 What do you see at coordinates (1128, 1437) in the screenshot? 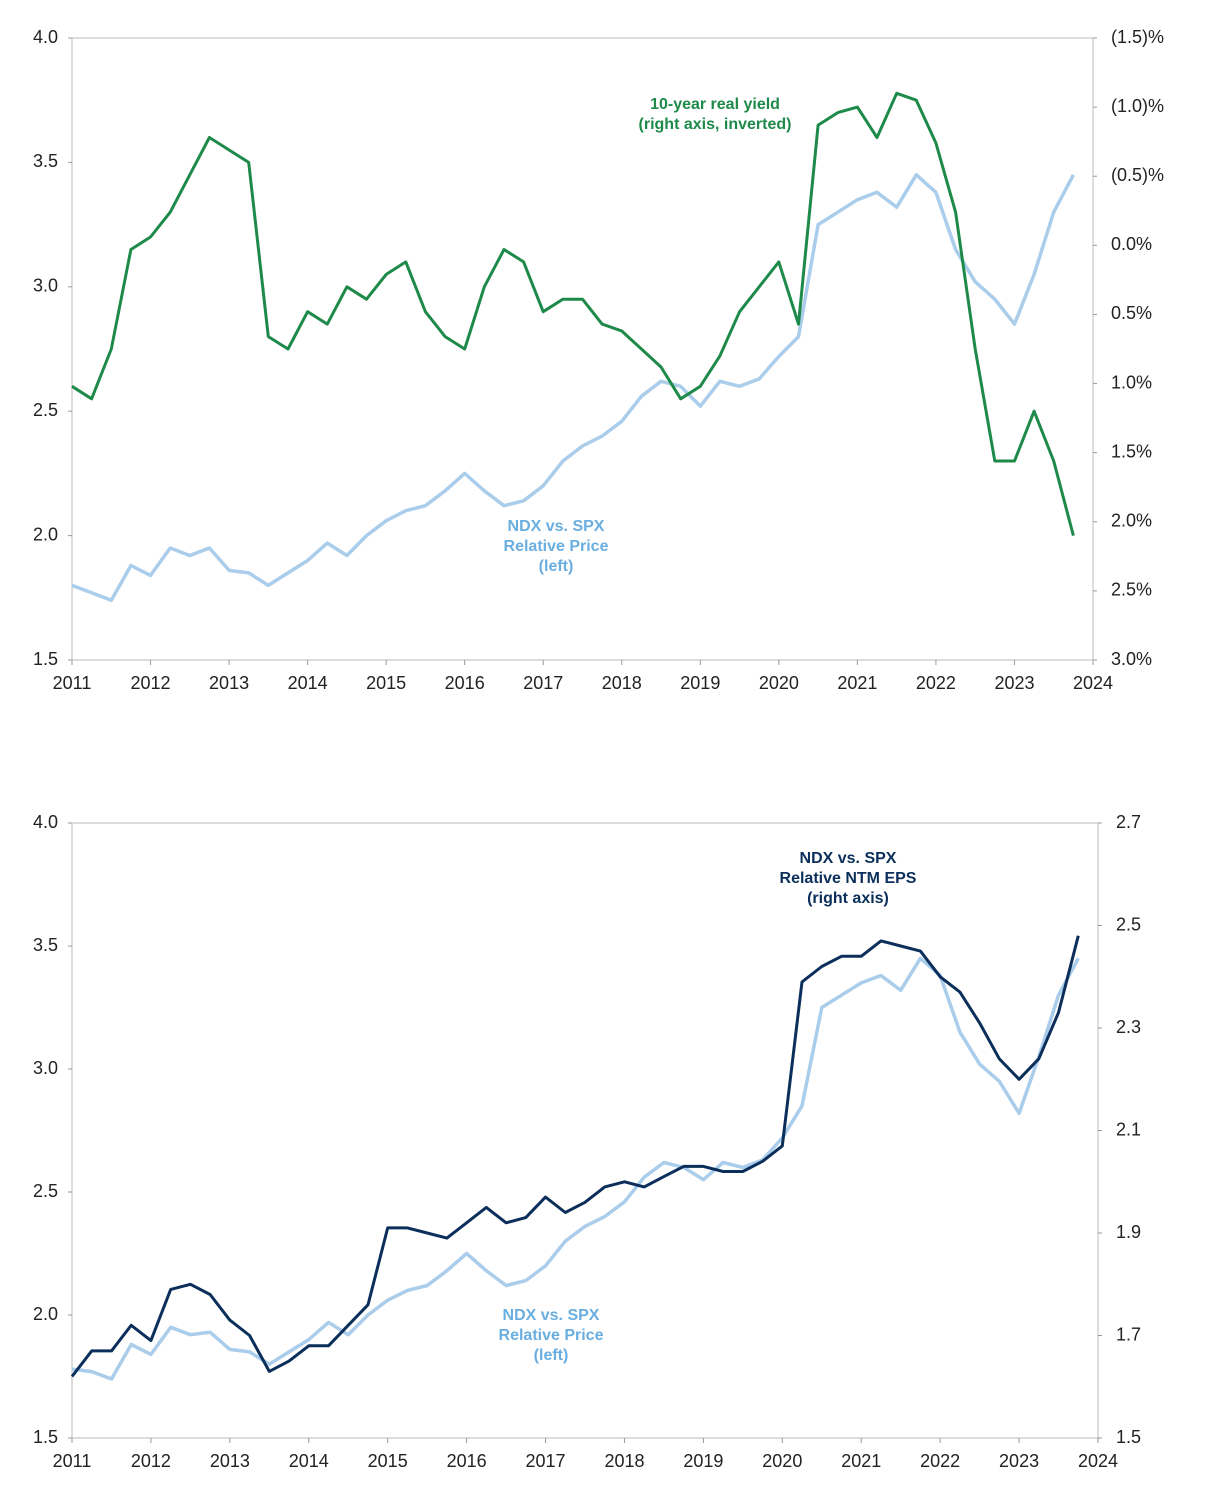
I see `y2-tick-label: 1.5` at bounding box center [1128, 1437].